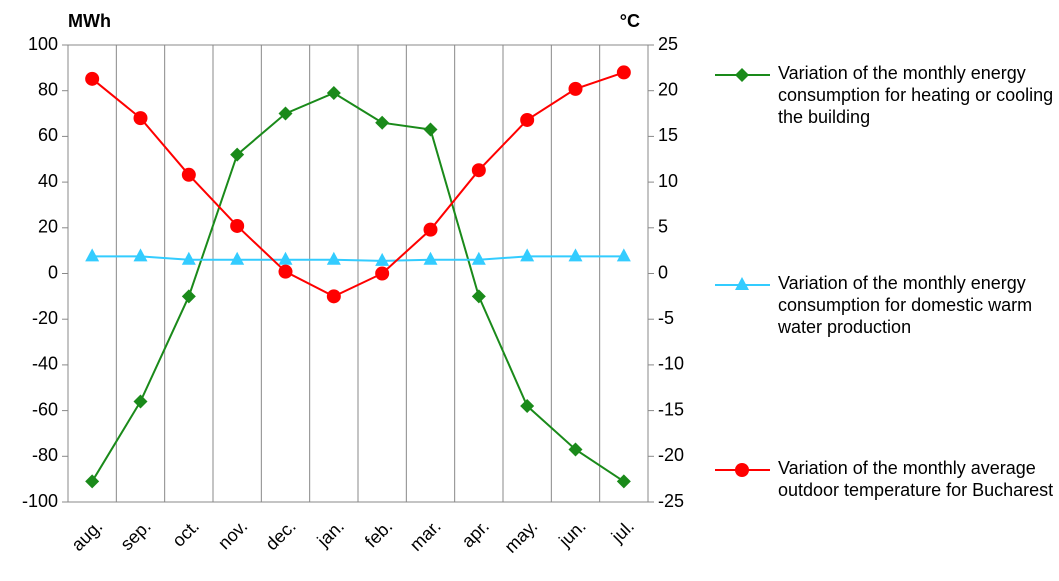  What do you see at coordinates (185, 533) in the screenshot?
I see `x-tick-label: oct.` at bounding box center [185, 533].